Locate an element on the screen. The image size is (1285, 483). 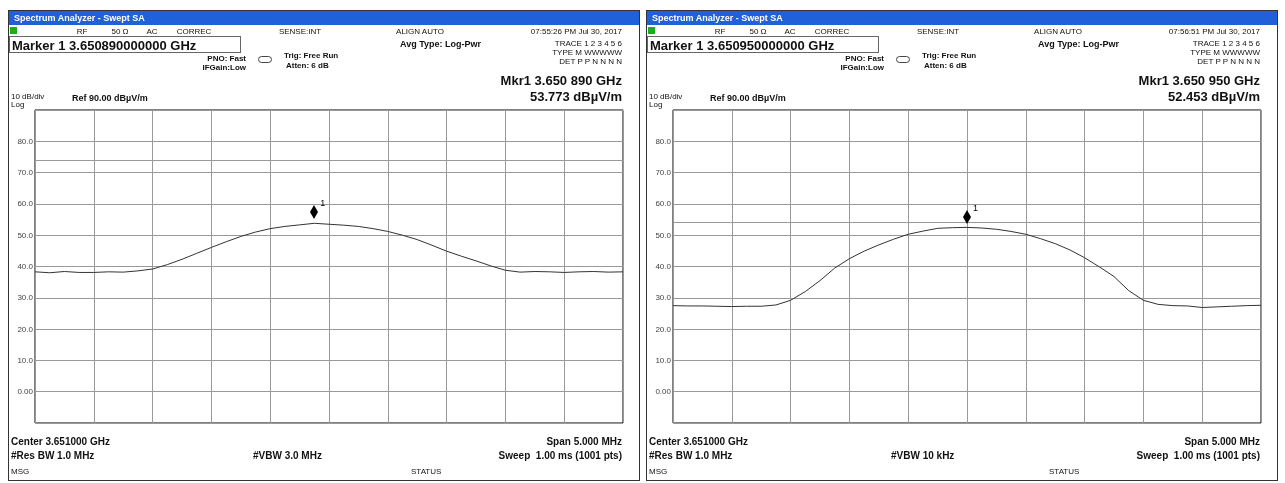
text: 52.453 dBµV/m is located at coordinates (1213, 96).